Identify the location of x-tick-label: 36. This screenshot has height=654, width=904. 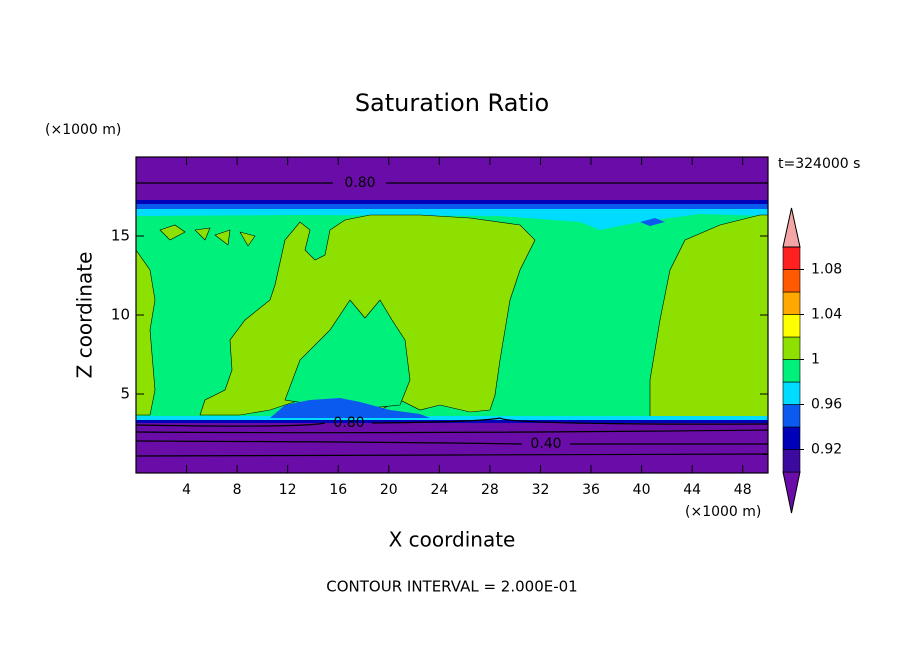
(591, 490).